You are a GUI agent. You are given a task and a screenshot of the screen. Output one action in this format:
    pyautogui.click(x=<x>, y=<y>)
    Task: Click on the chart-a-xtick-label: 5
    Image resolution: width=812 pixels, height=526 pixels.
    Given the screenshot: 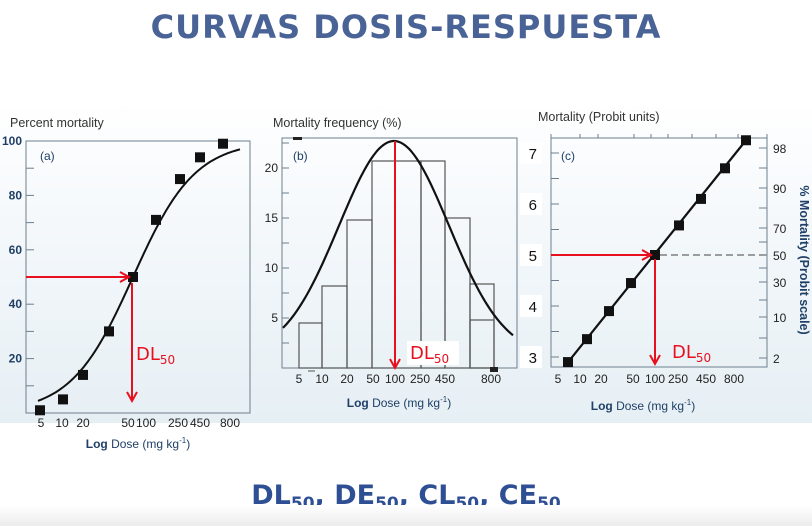 What is the action you would take?
    pyautogui.click(x=41, y=423)
    